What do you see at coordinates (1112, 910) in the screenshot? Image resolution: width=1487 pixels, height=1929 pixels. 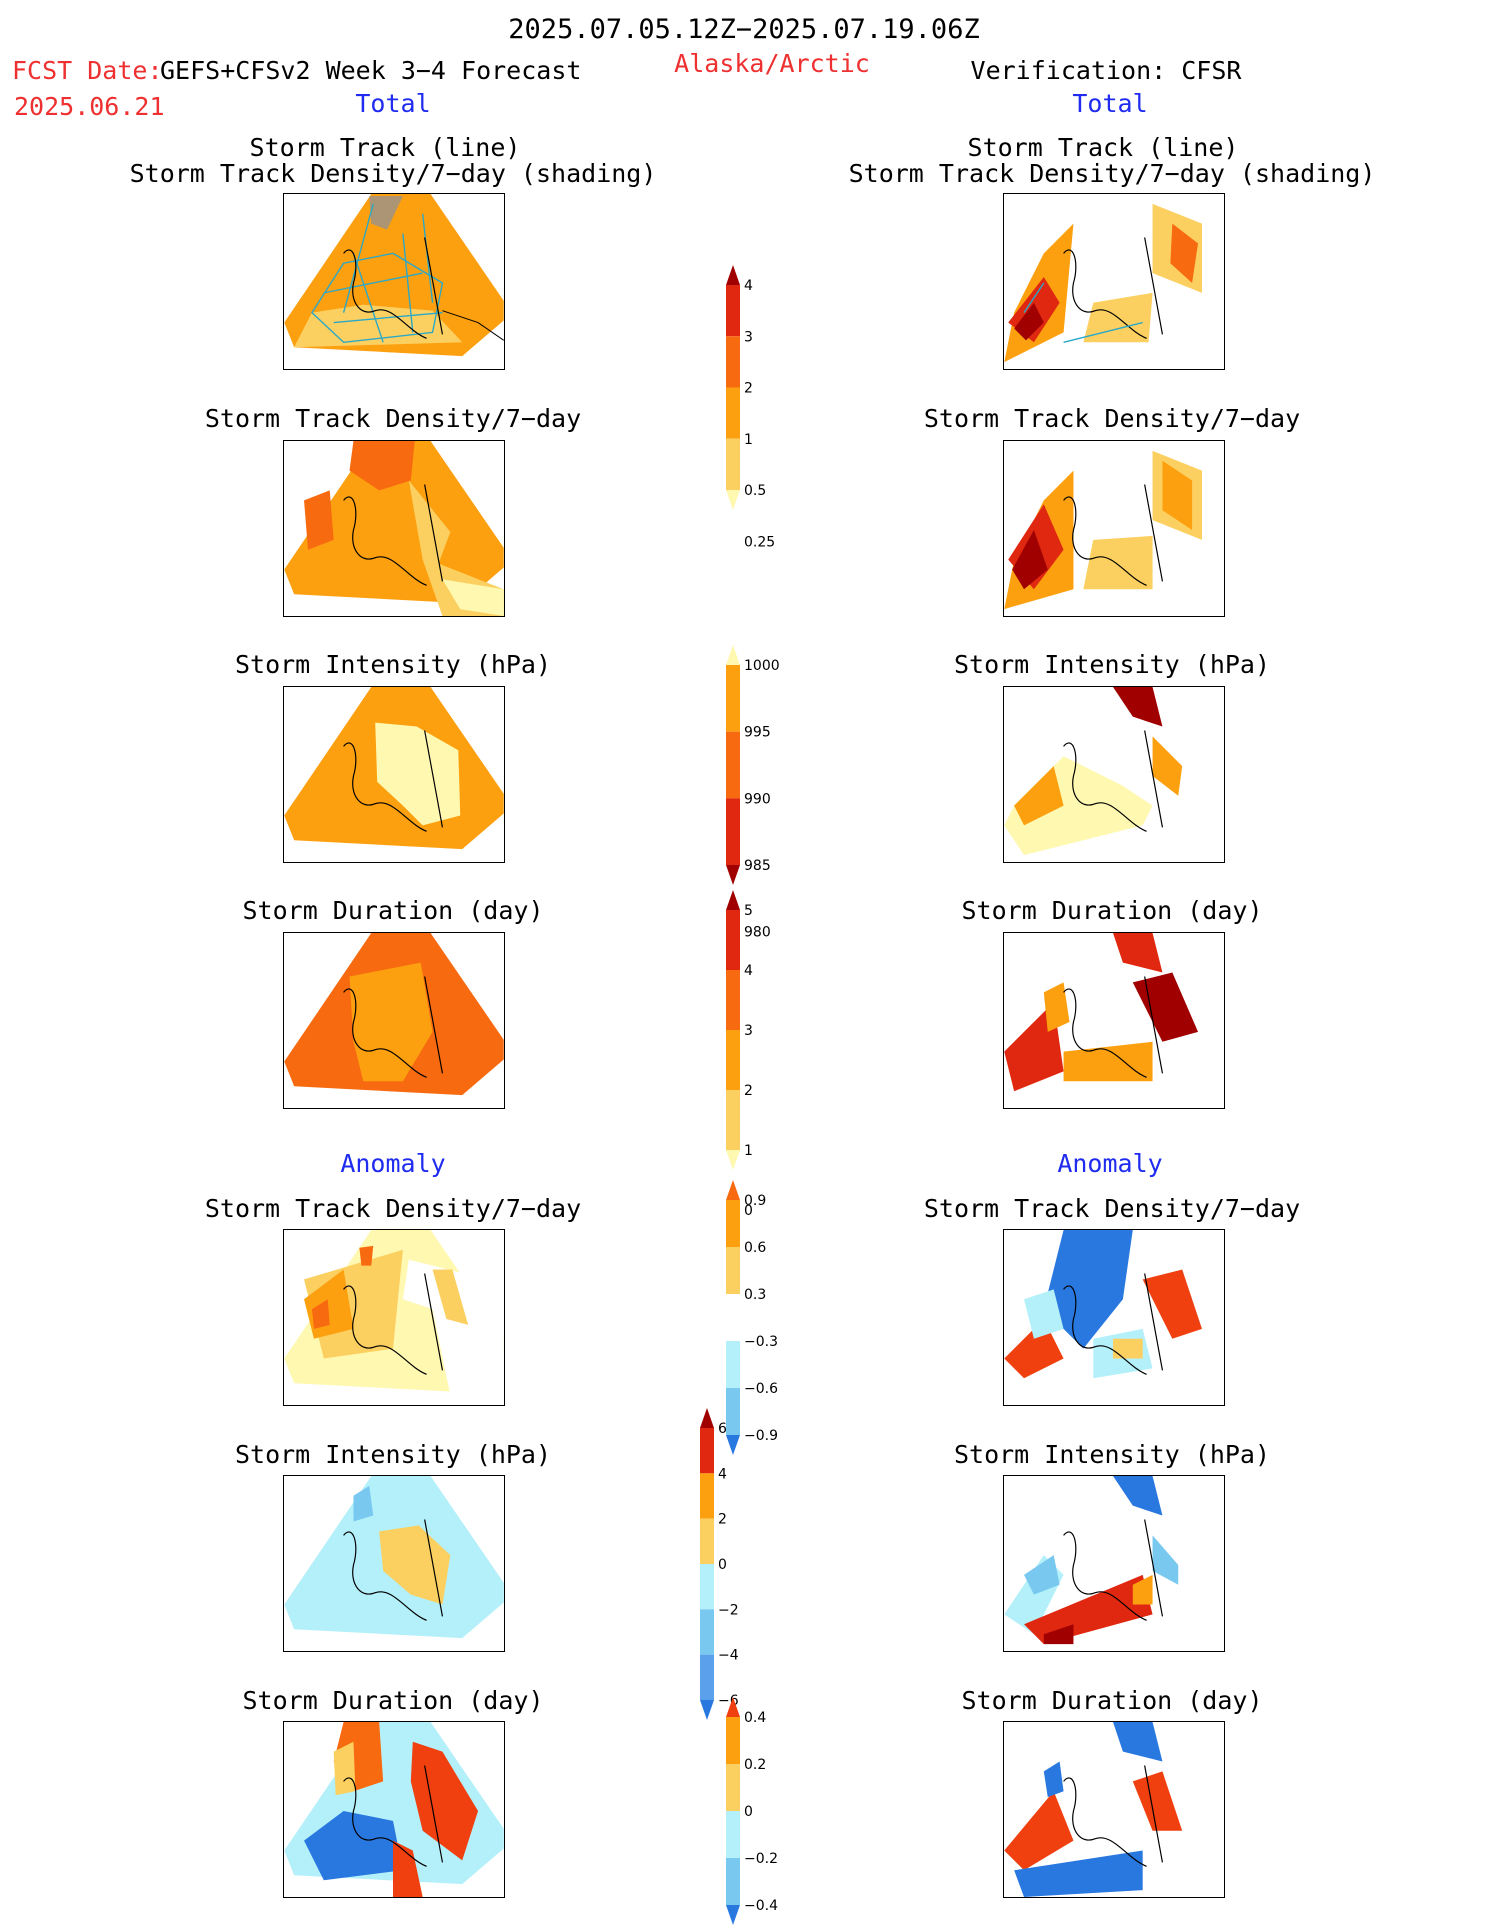 I see `title-duration-right: Storm Duration (day)` at bounding box center [1112, 910].